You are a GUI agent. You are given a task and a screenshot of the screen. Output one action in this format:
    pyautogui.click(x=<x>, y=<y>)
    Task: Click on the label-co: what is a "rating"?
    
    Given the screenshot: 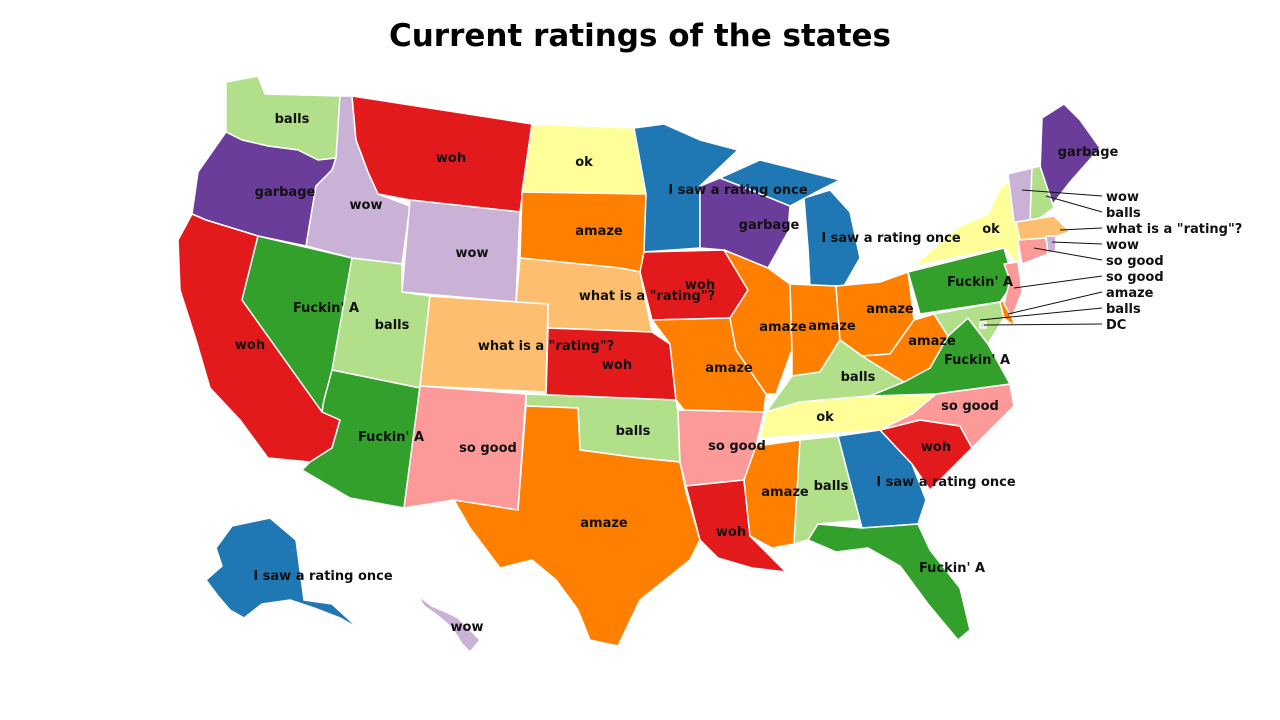 What is the action you would take?
    pyautogui.click(x=546, y=346)
    